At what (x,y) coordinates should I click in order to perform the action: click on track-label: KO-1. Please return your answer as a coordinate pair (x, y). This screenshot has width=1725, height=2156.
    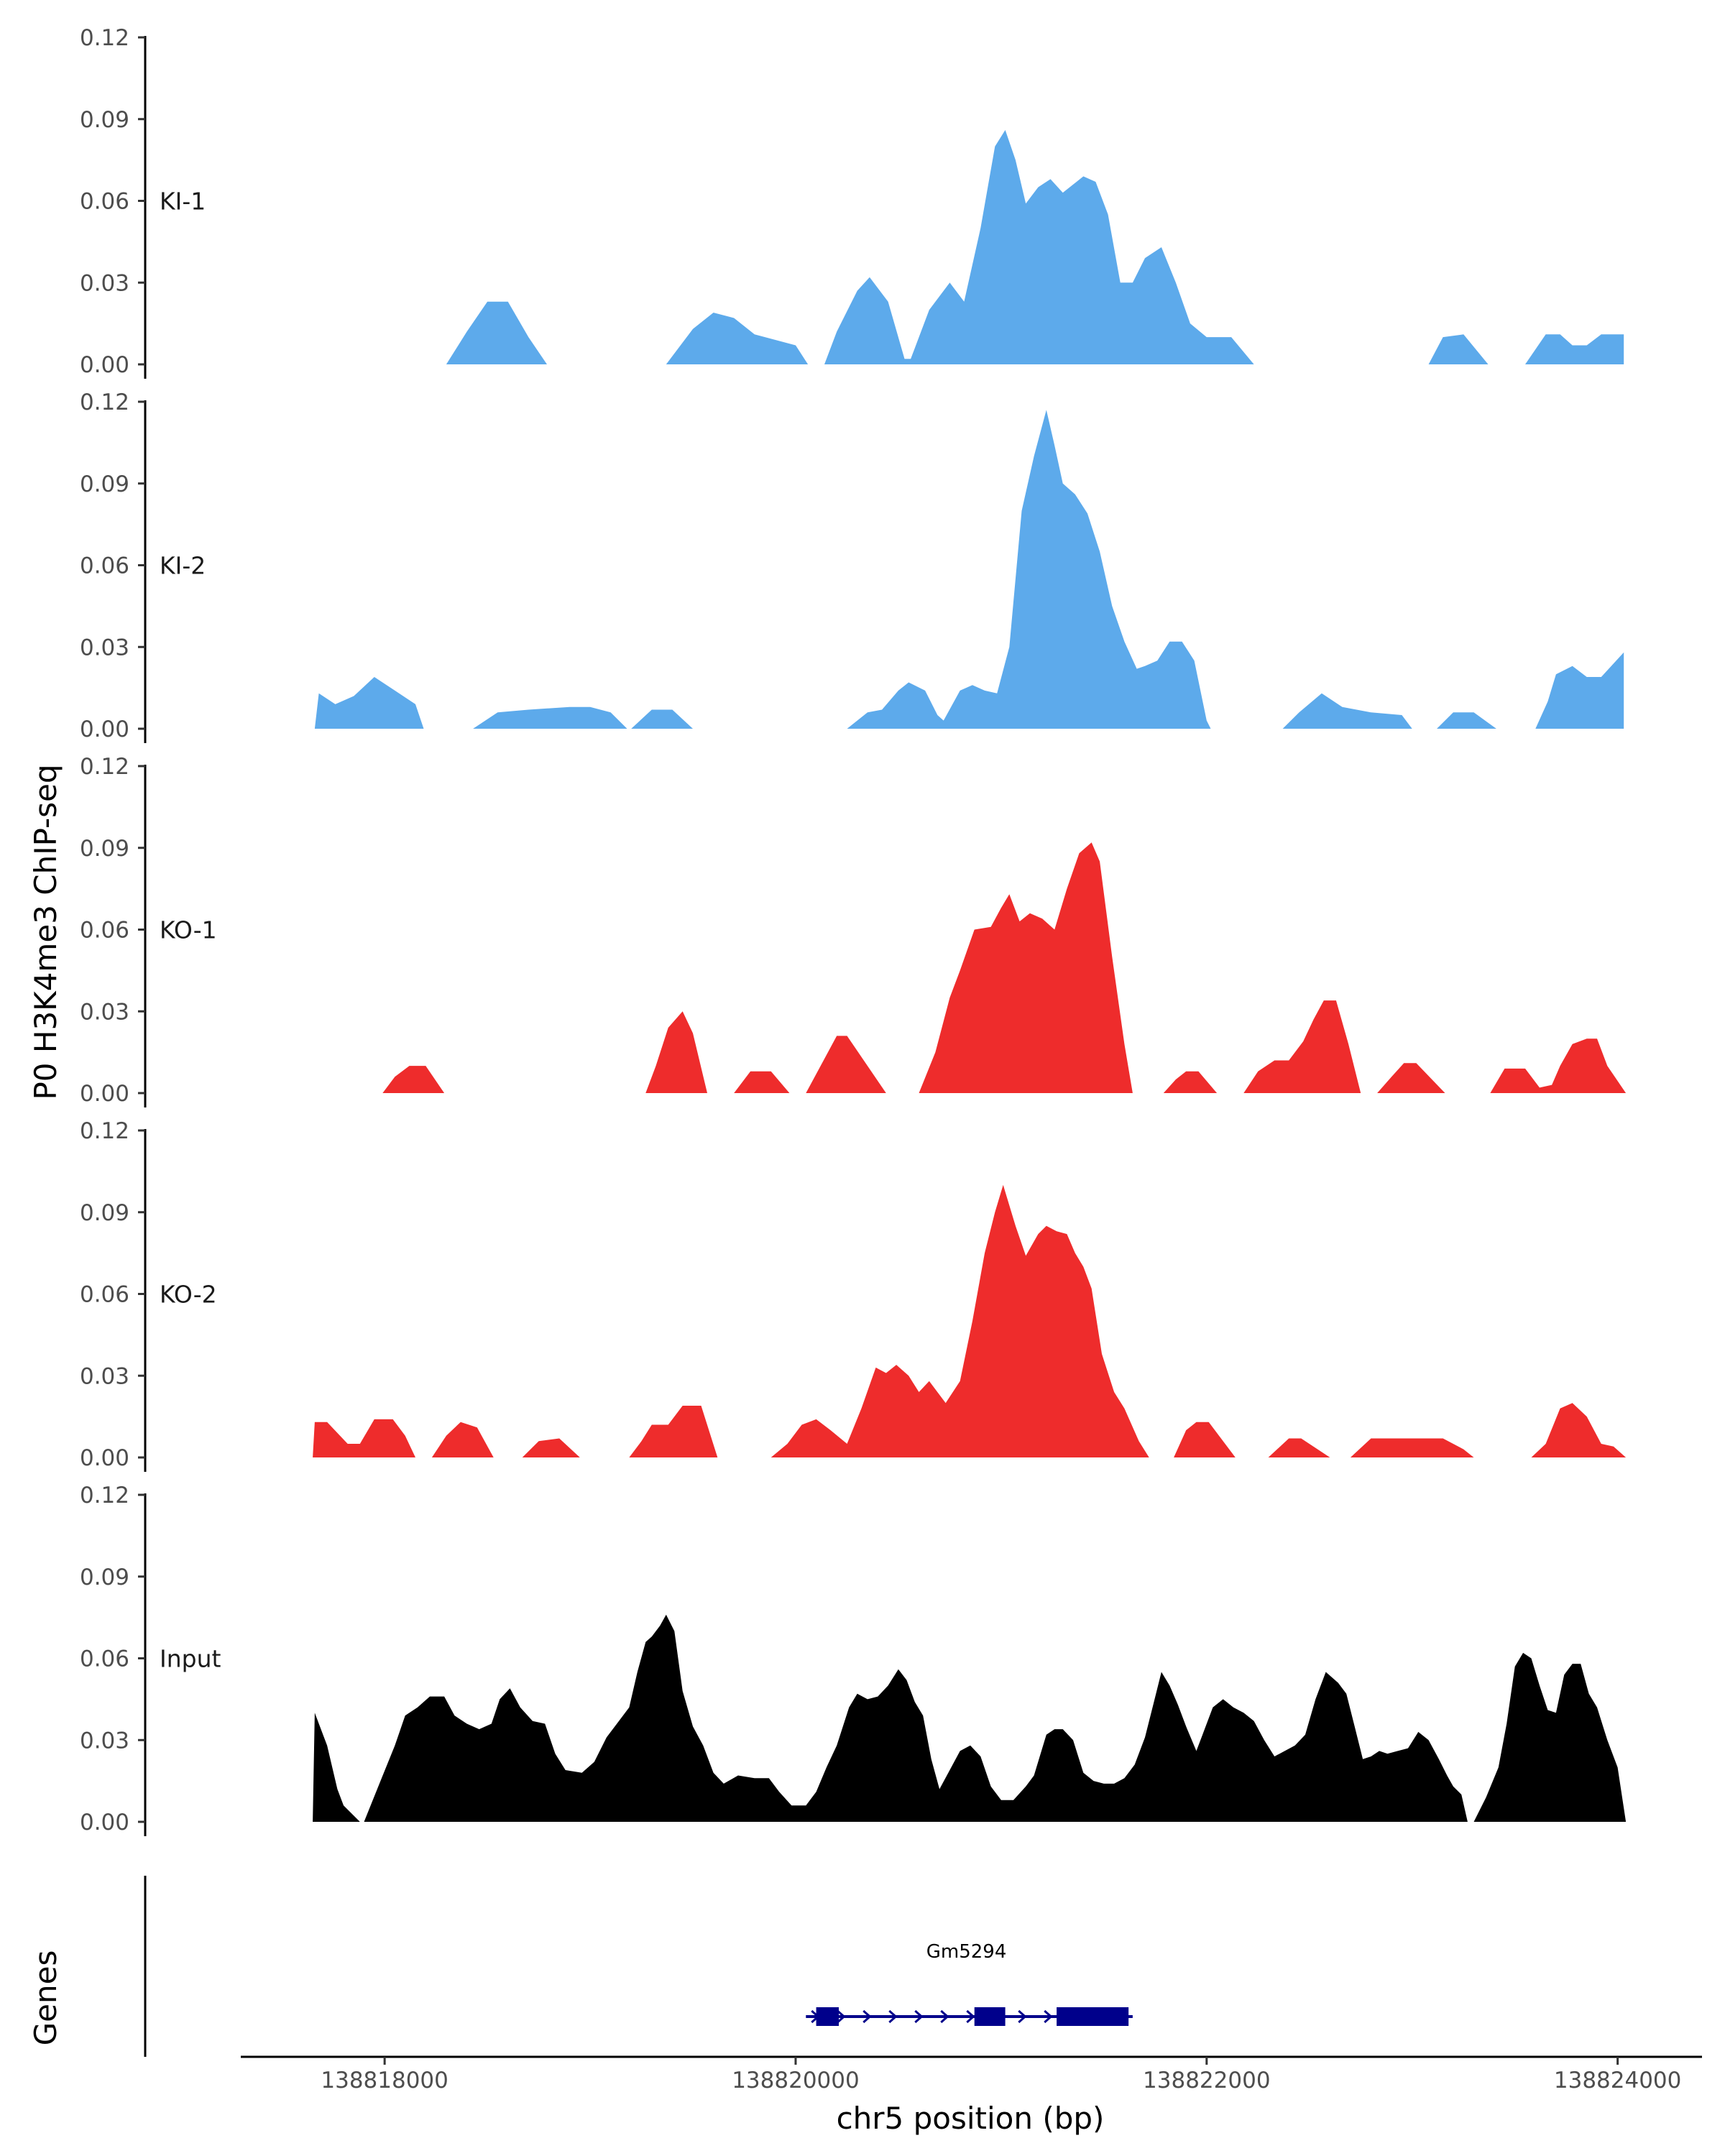
    Looking at the image, I should click on (188, 930).